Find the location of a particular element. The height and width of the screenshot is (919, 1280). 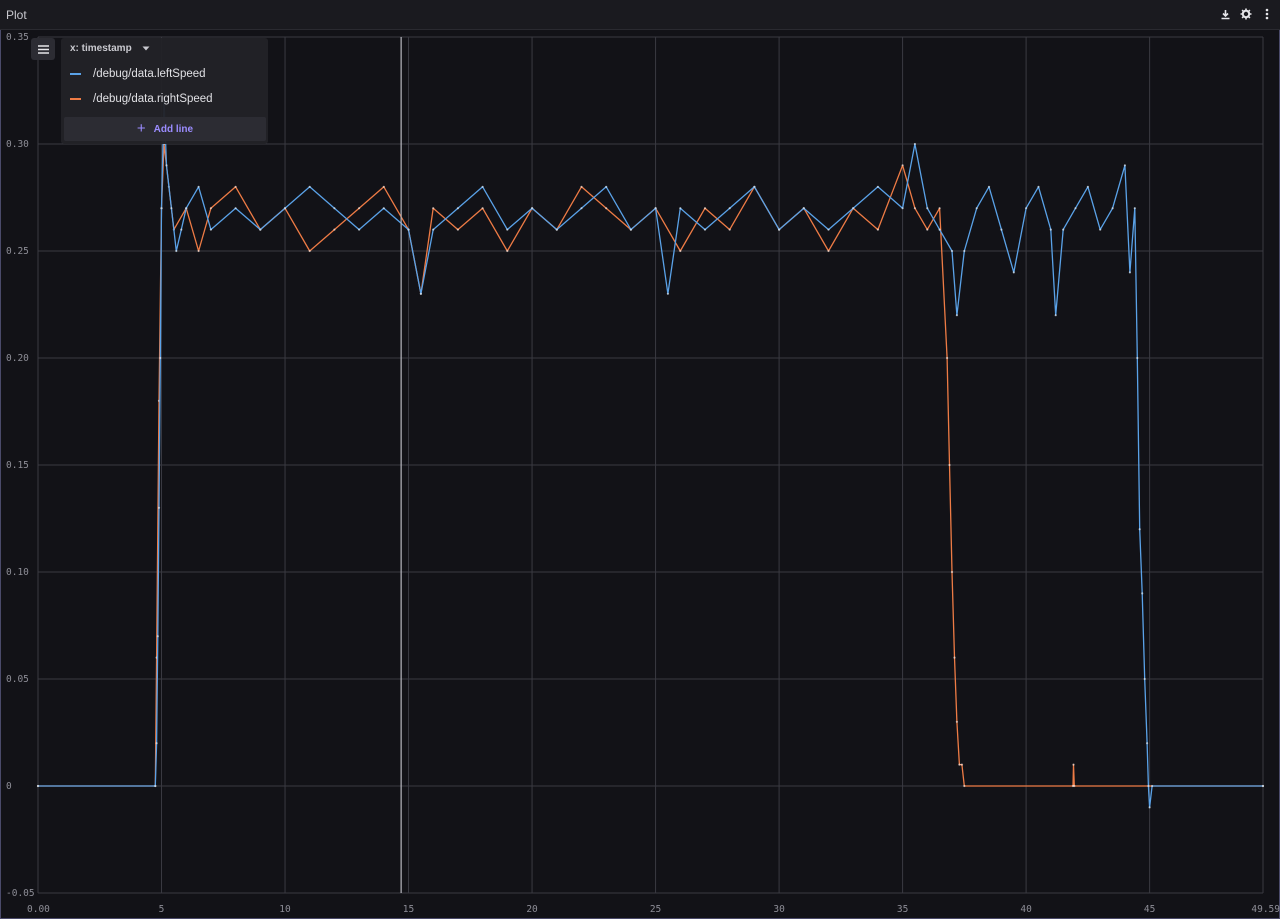

menu-icon is located at coordinates (43, 49).